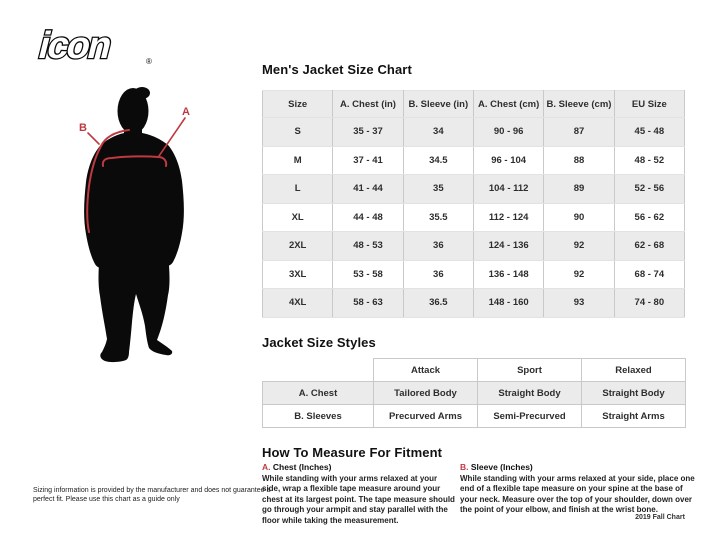 The image size is (720, 540). Describe the element at coordinates (368, 189) in the screenshot. I see `chest-in-cell: 41 - 44` at that location.